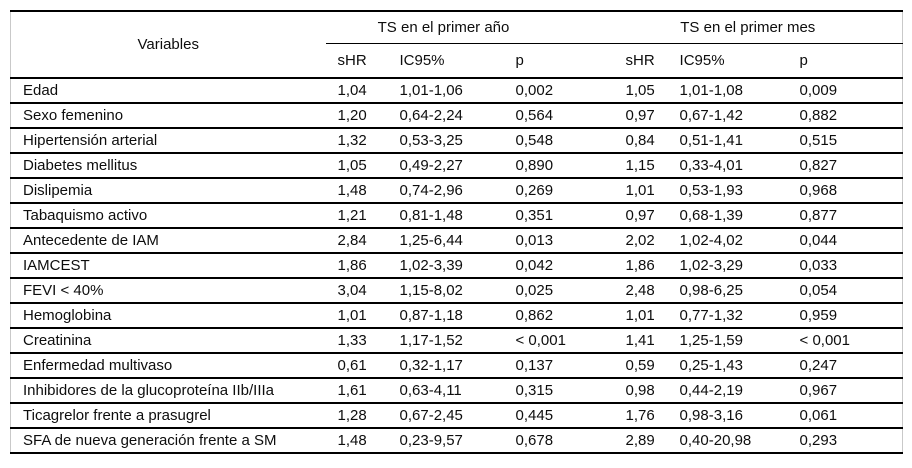 Image resolution: width=912 pixels, height=468 pixels. Describe the element at coordinates (727, 61) in the screenshot. I see `col-header-ic95-month: IC95%` at that location.